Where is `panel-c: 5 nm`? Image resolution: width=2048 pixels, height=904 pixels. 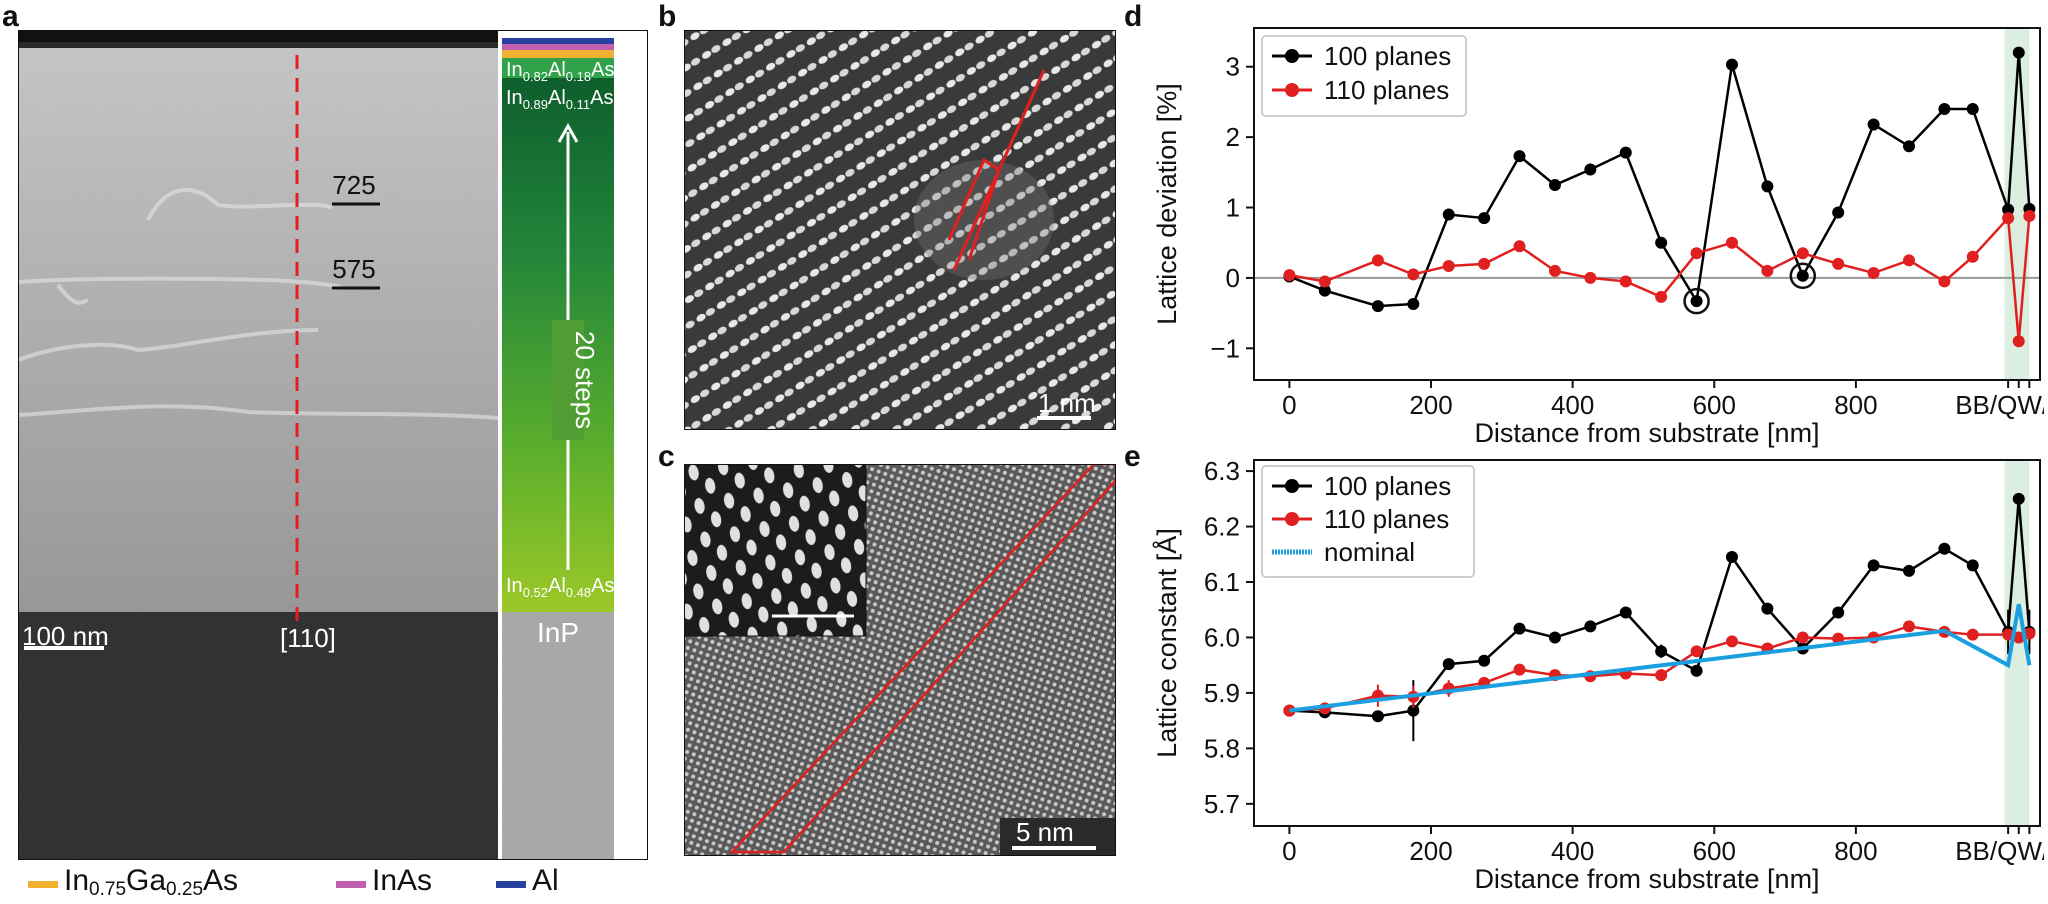
panel-c: 5 nm is located at coordinates (900, 660).